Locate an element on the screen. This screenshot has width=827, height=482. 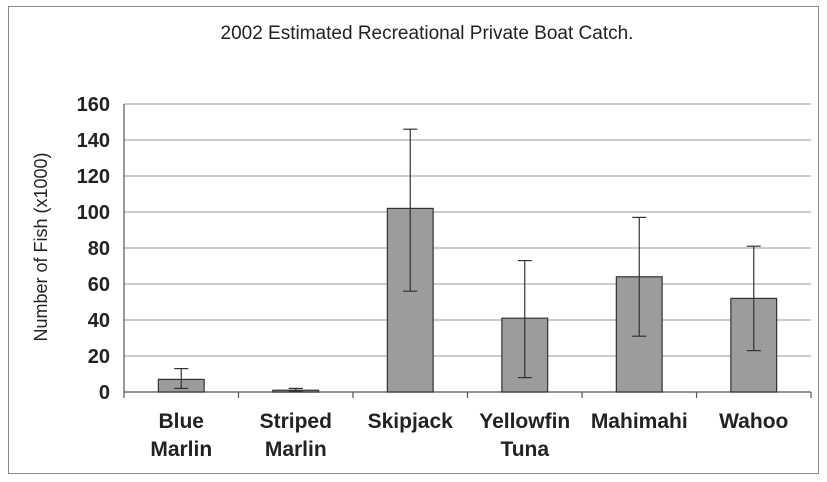
x-tick-label: Tuna is located at coordinates (524, 449).